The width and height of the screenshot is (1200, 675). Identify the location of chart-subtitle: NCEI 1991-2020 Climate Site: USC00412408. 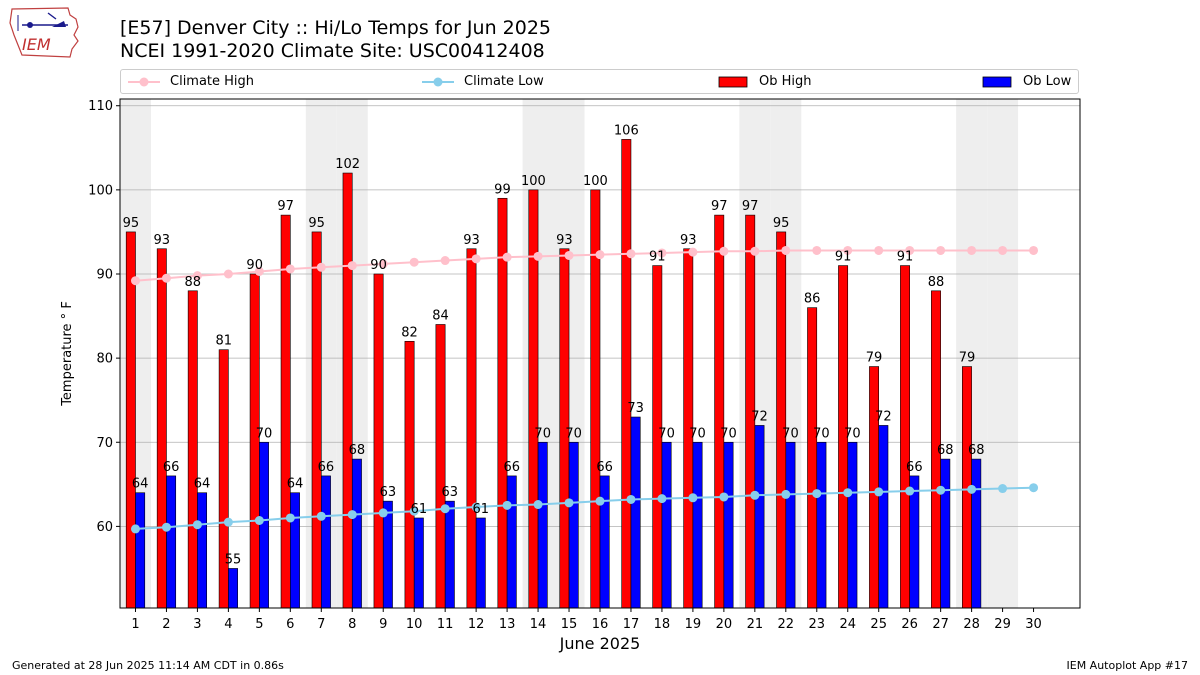
(332, 51).